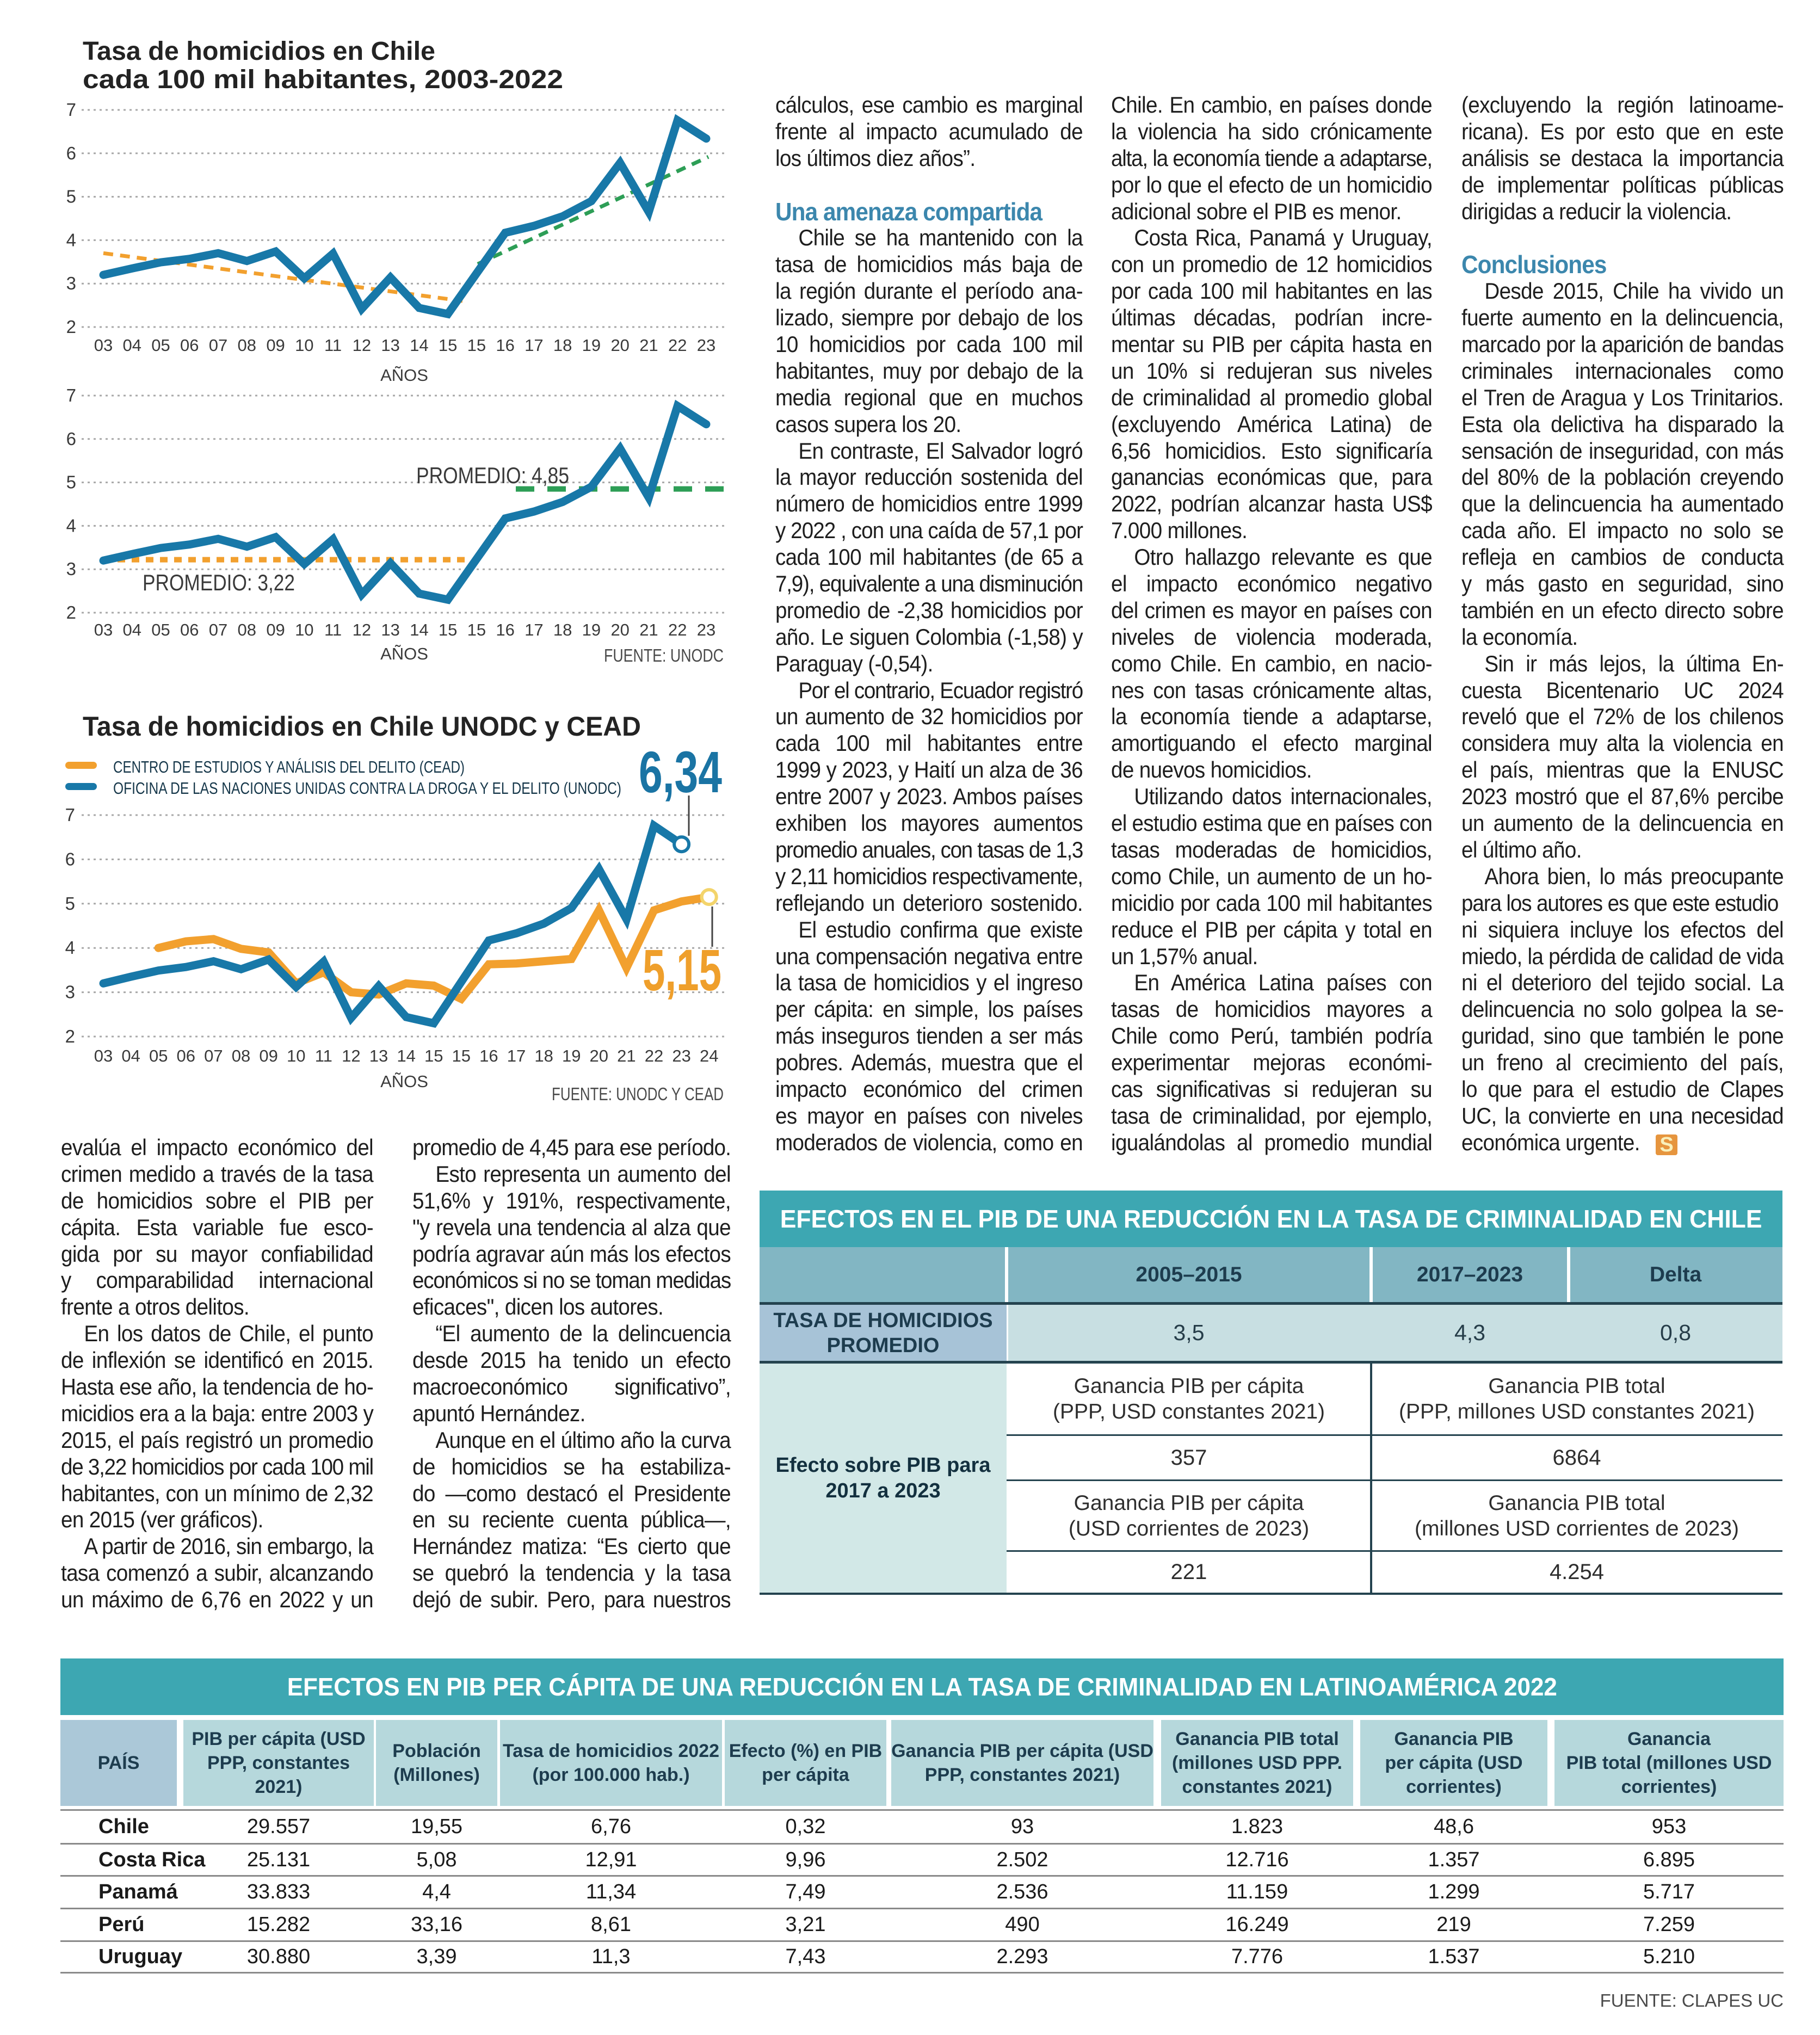 The width and height of the screenshot is (1820, 2035). Describe the element at coordinates (259, 51) in the screenshot. I see `svg-text: Tasa de homicidios en Chile` at that location.